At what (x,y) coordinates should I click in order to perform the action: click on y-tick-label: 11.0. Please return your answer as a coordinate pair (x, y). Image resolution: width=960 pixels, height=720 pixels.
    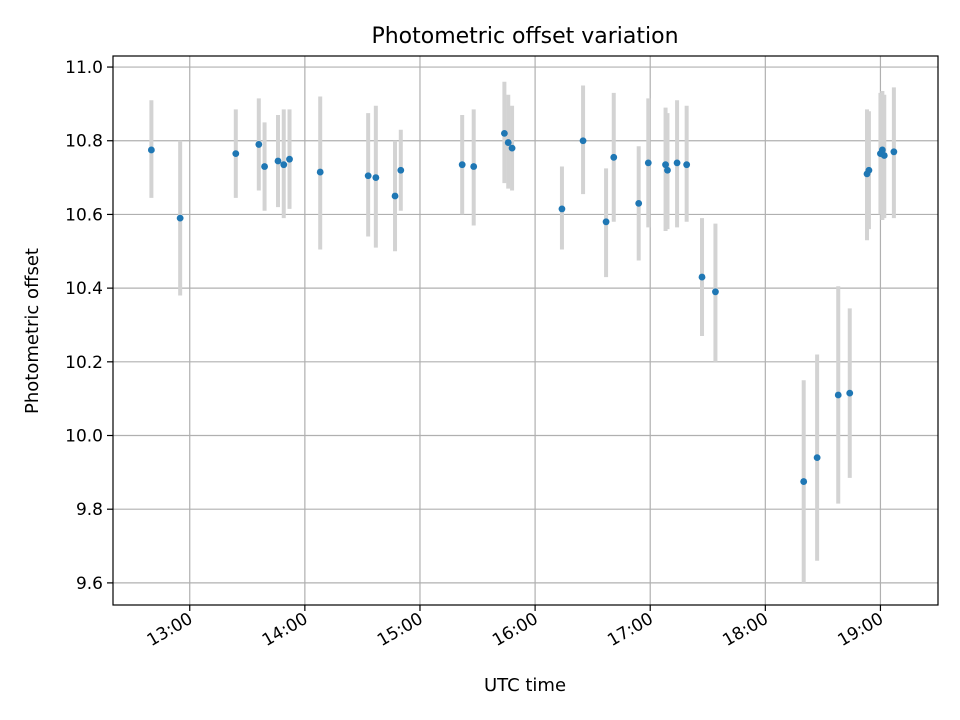
    Looking at the image, I should click on (84, 68).